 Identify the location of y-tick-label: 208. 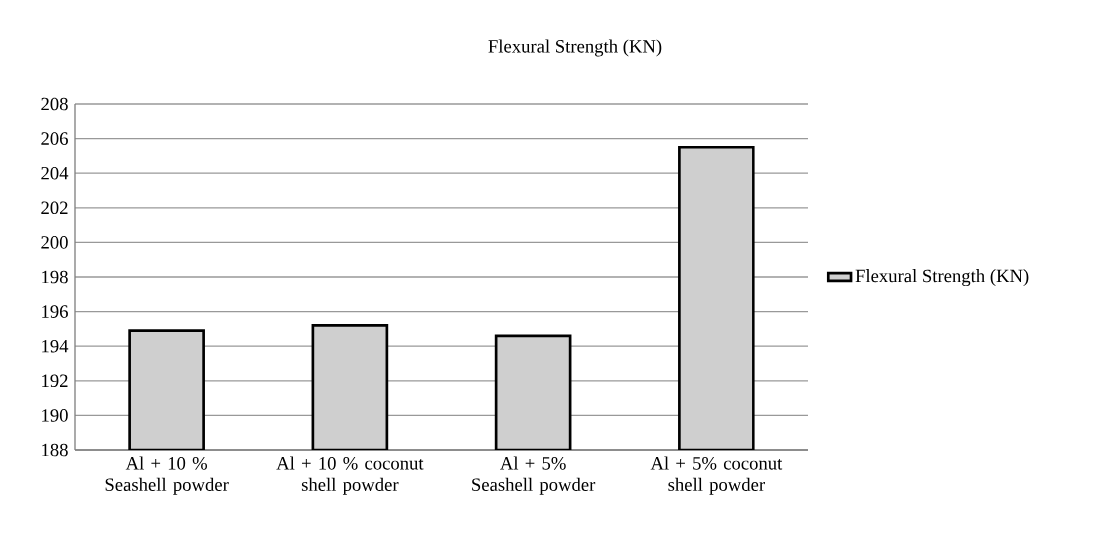
(54, 104).